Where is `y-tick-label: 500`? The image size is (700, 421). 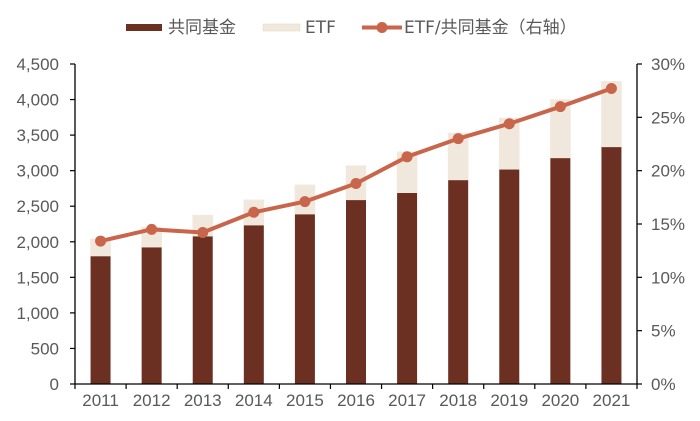 y-tick-label: 500 is located at coordinates (45, 348).